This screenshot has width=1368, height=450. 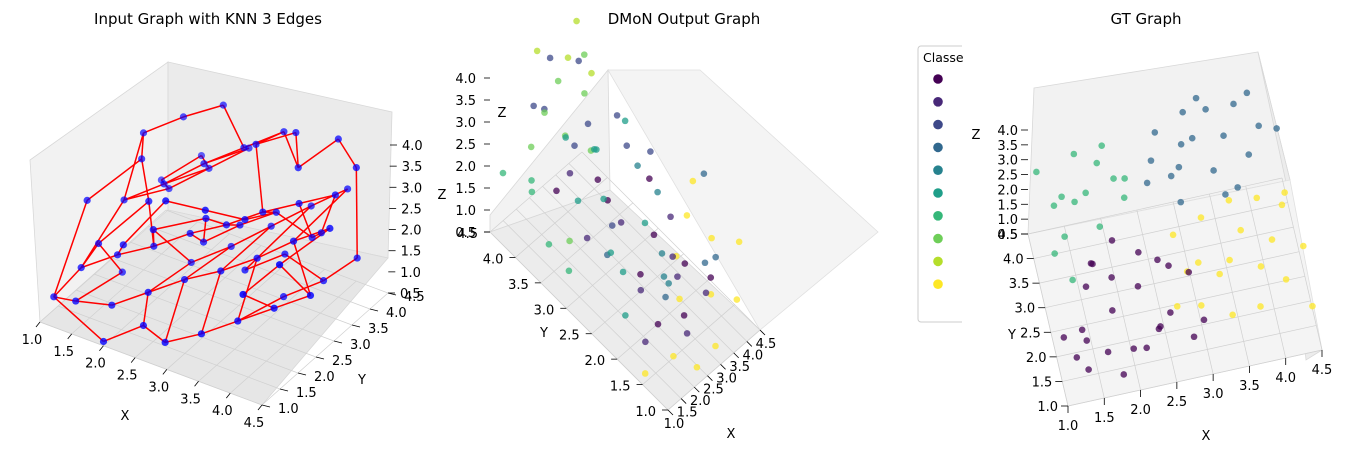 I want to click on y-tick-label: 3.0, so click(x=360, y=345).